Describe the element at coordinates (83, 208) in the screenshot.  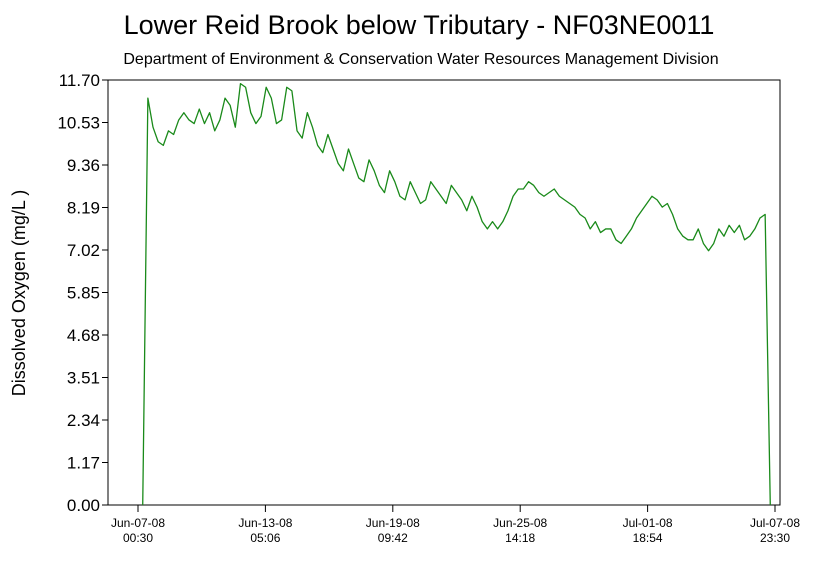
I see `y-tick-label: 8.19` at that location.